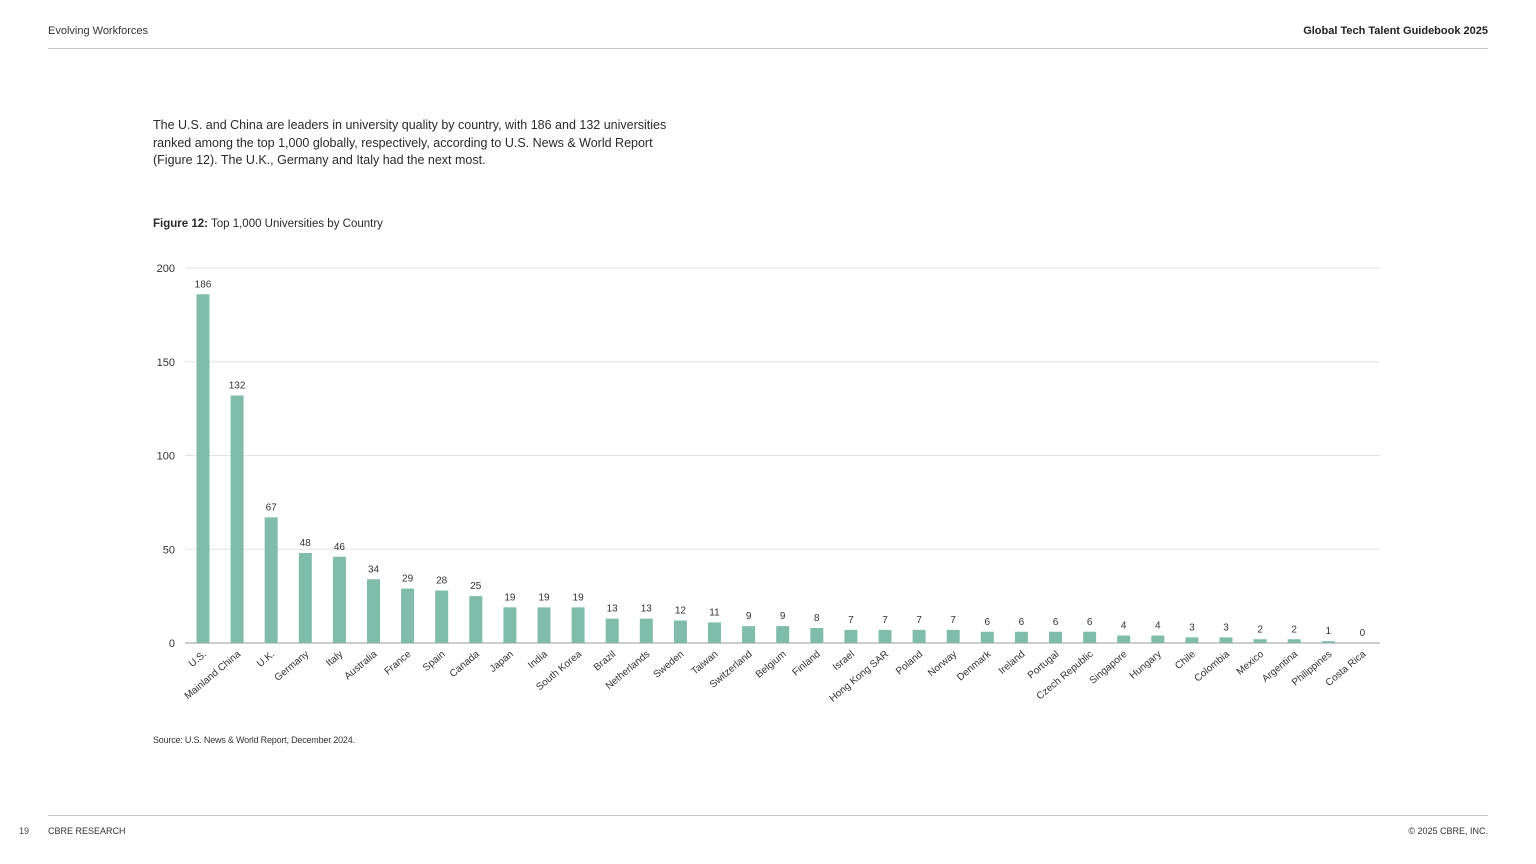 This screenshot has height=864, width=1536. I want to click on footer-divider, so click(768, 815).